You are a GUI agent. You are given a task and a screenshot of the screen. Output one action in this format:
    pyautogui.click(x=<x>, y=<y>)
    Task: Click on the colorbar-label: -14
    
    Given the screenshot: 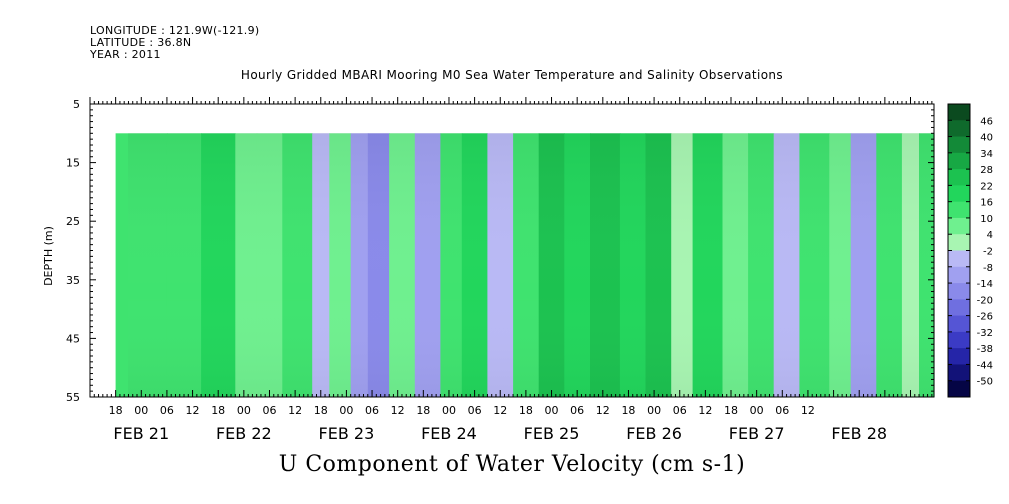 What is the action you would take?
    pyautogui.click(x=985, y=284)
    